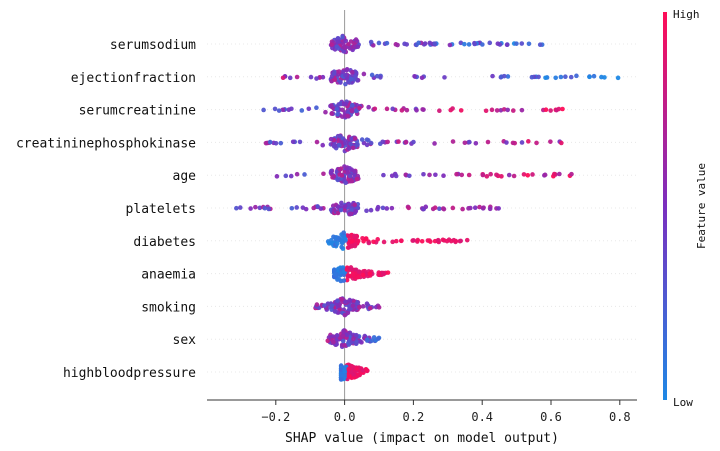 The width and height of the screenshot is (720, 451). Describe the element at coordinates (153, 45) in the screenshot. I see `feature-label-serumsodium: serumsodium` at that location.